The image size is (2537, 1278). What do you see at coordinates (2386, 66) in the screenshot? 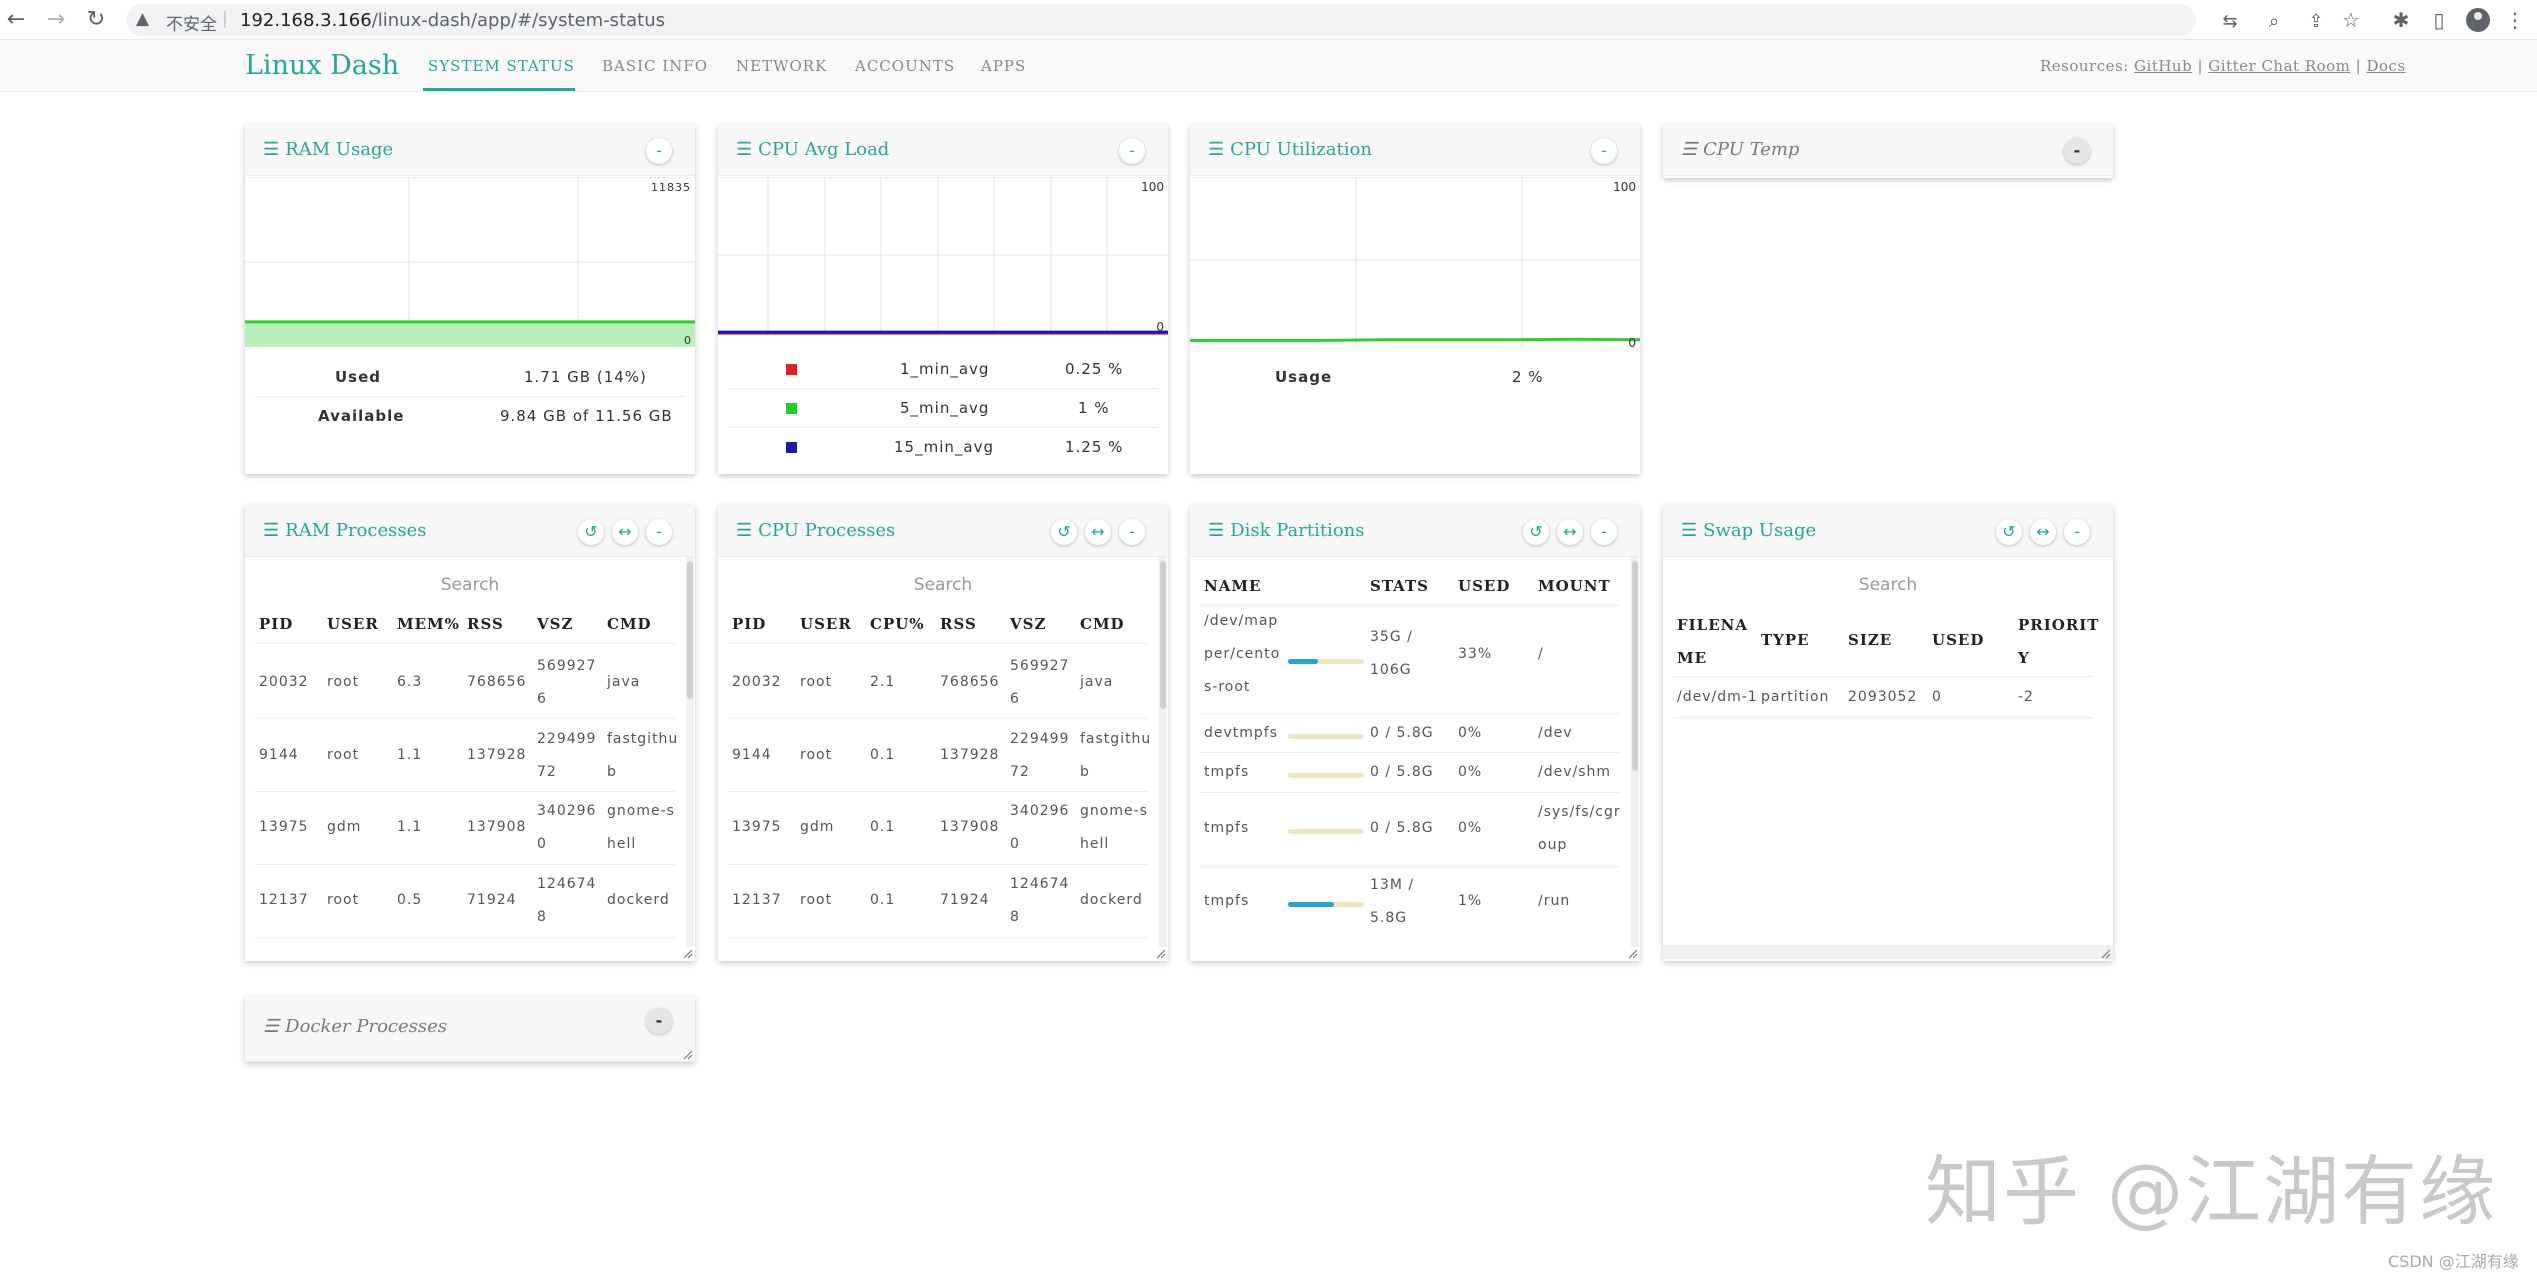
I see `docs-link: Docs` at bounding box center [2386, 66].